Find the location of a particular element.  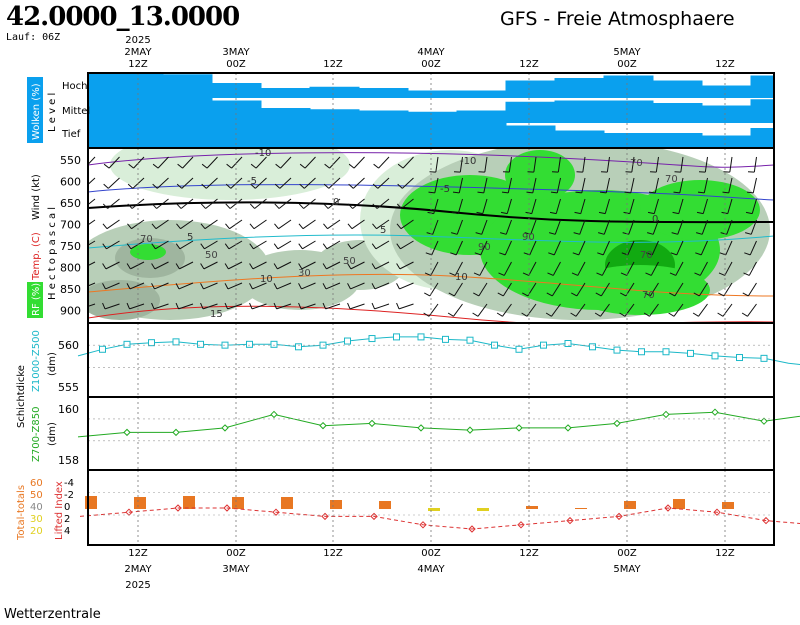

total-totals-tick: 20 is located at coordinates (36, 531).